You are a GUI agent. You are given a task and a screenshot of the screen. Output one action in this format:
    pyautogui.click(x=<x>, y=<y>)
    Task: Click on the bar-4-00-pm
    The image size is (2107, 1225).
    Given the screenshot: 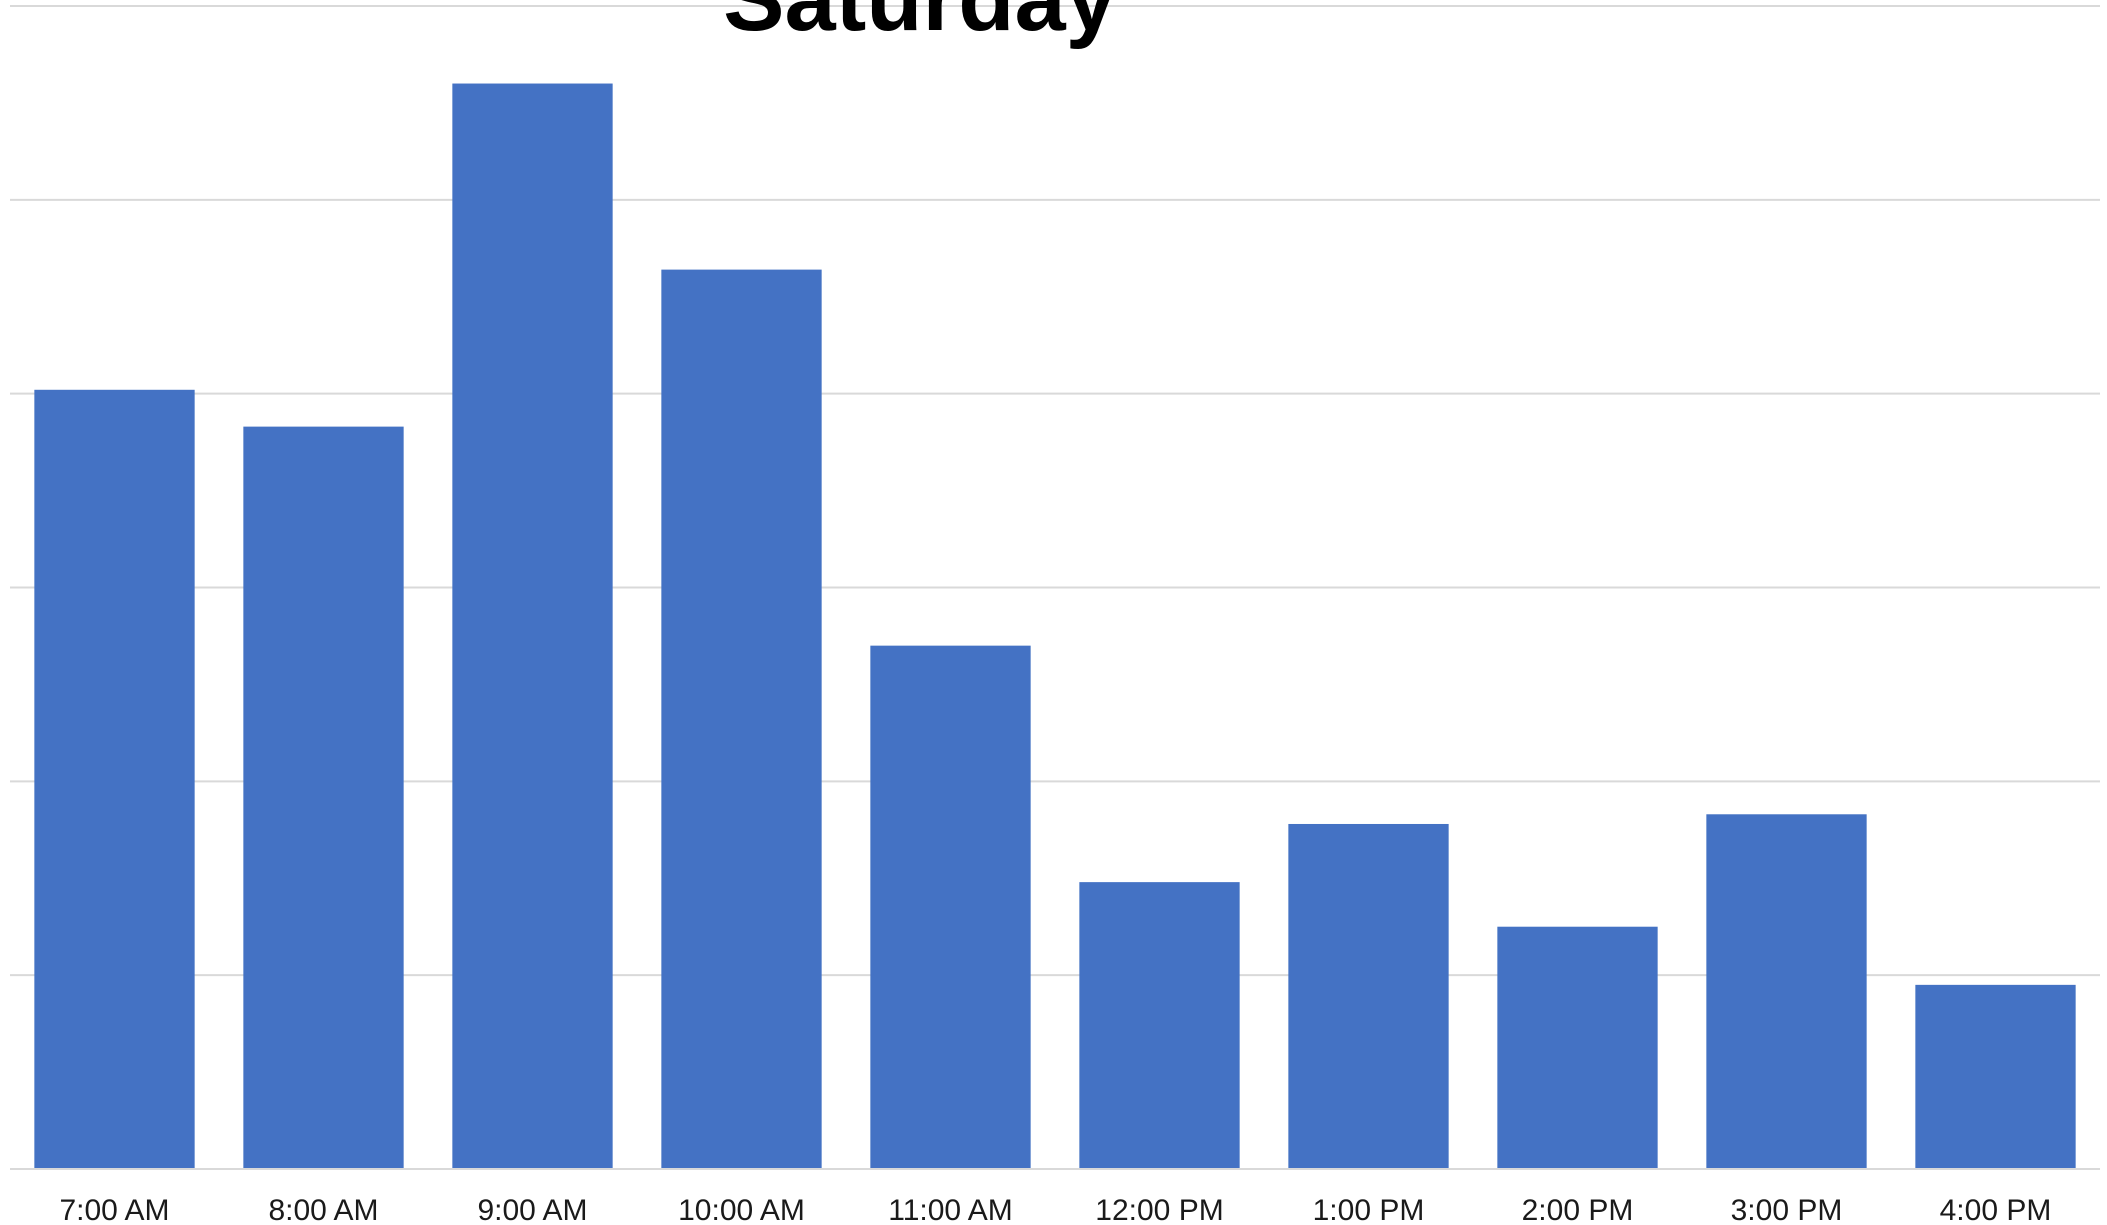 What is the action you would take?
    pyautogui.click(x=1995, y=1076)
    